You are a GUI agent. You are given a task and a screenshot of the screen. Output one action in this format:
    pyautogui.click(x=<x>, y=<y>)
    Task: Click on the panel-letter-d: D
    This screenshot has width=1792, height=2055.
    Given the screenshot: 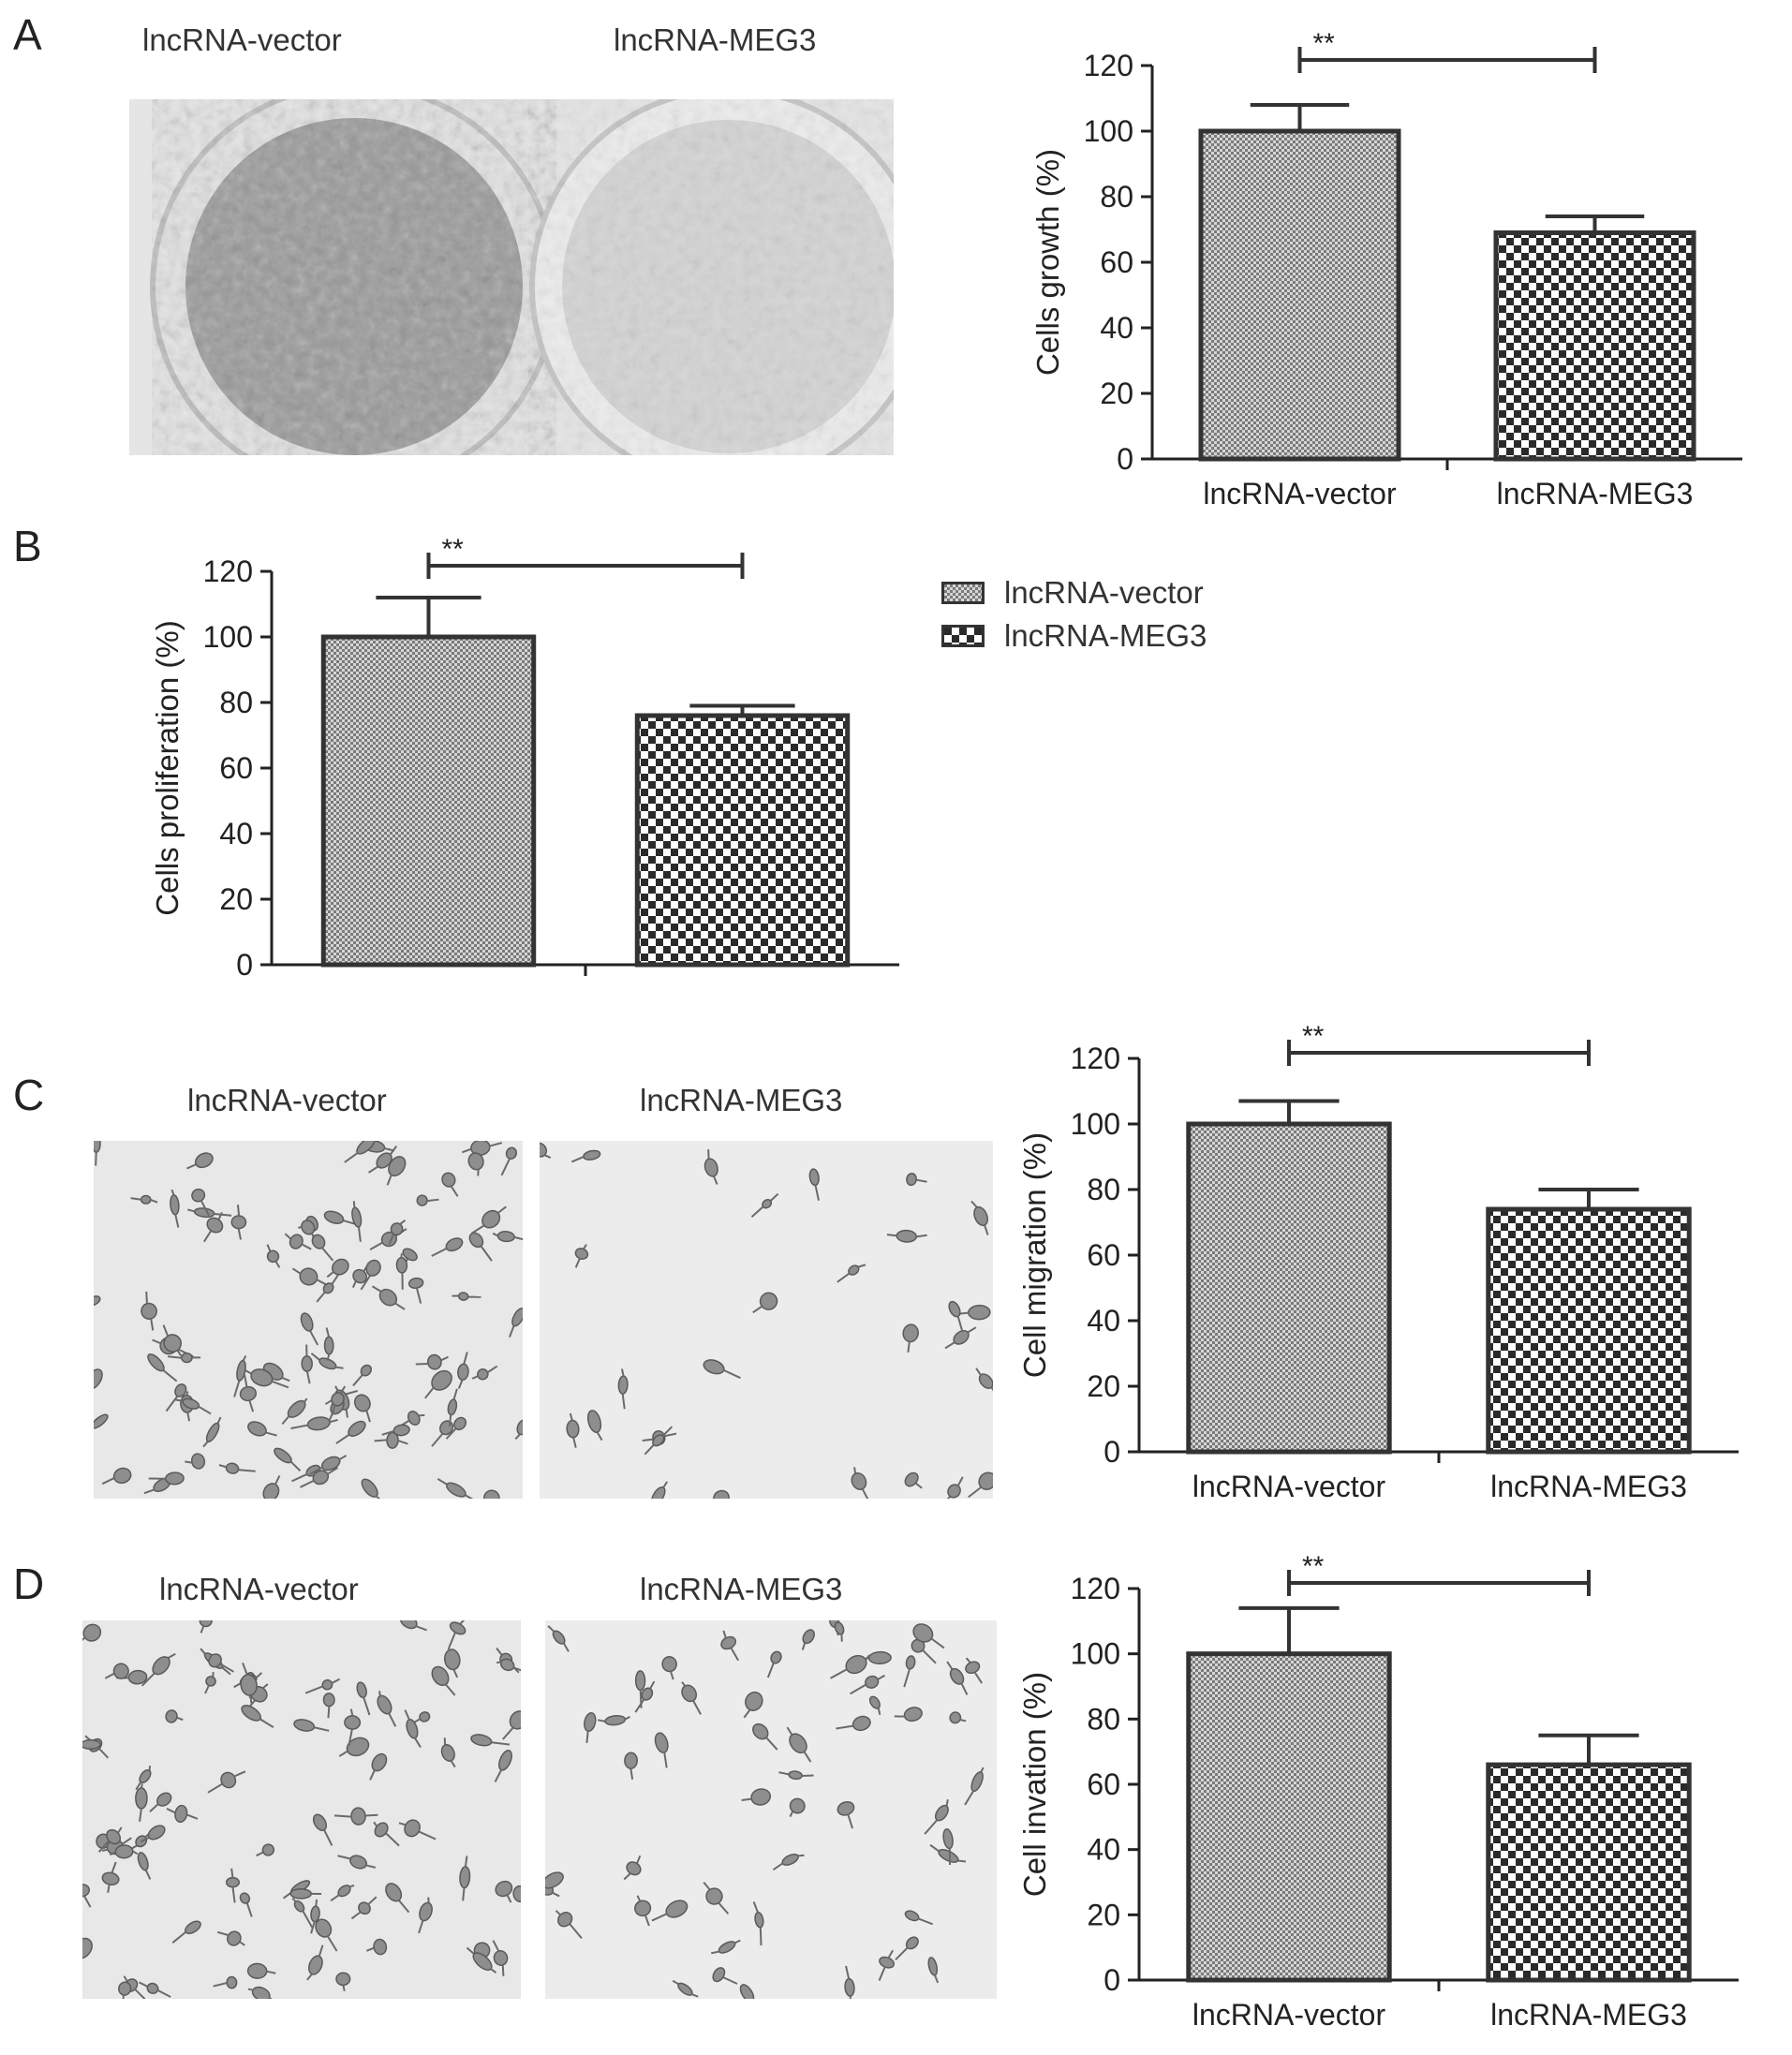 What is the action you would take?
    pyautogui.click(x=29, y=1584)
    